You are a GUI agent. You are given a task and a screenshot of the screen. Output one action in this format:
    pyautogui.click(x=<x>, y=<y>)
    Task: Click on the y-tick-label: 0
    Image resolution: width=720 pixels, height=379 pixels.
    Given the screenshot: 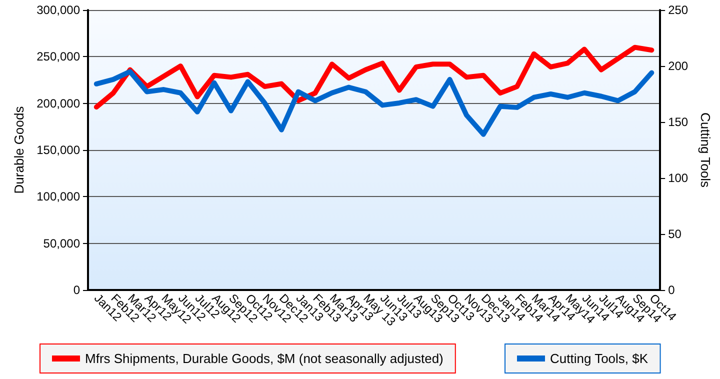 What is the action you would take?
    pyautogui.click(x=76, y=290)
    